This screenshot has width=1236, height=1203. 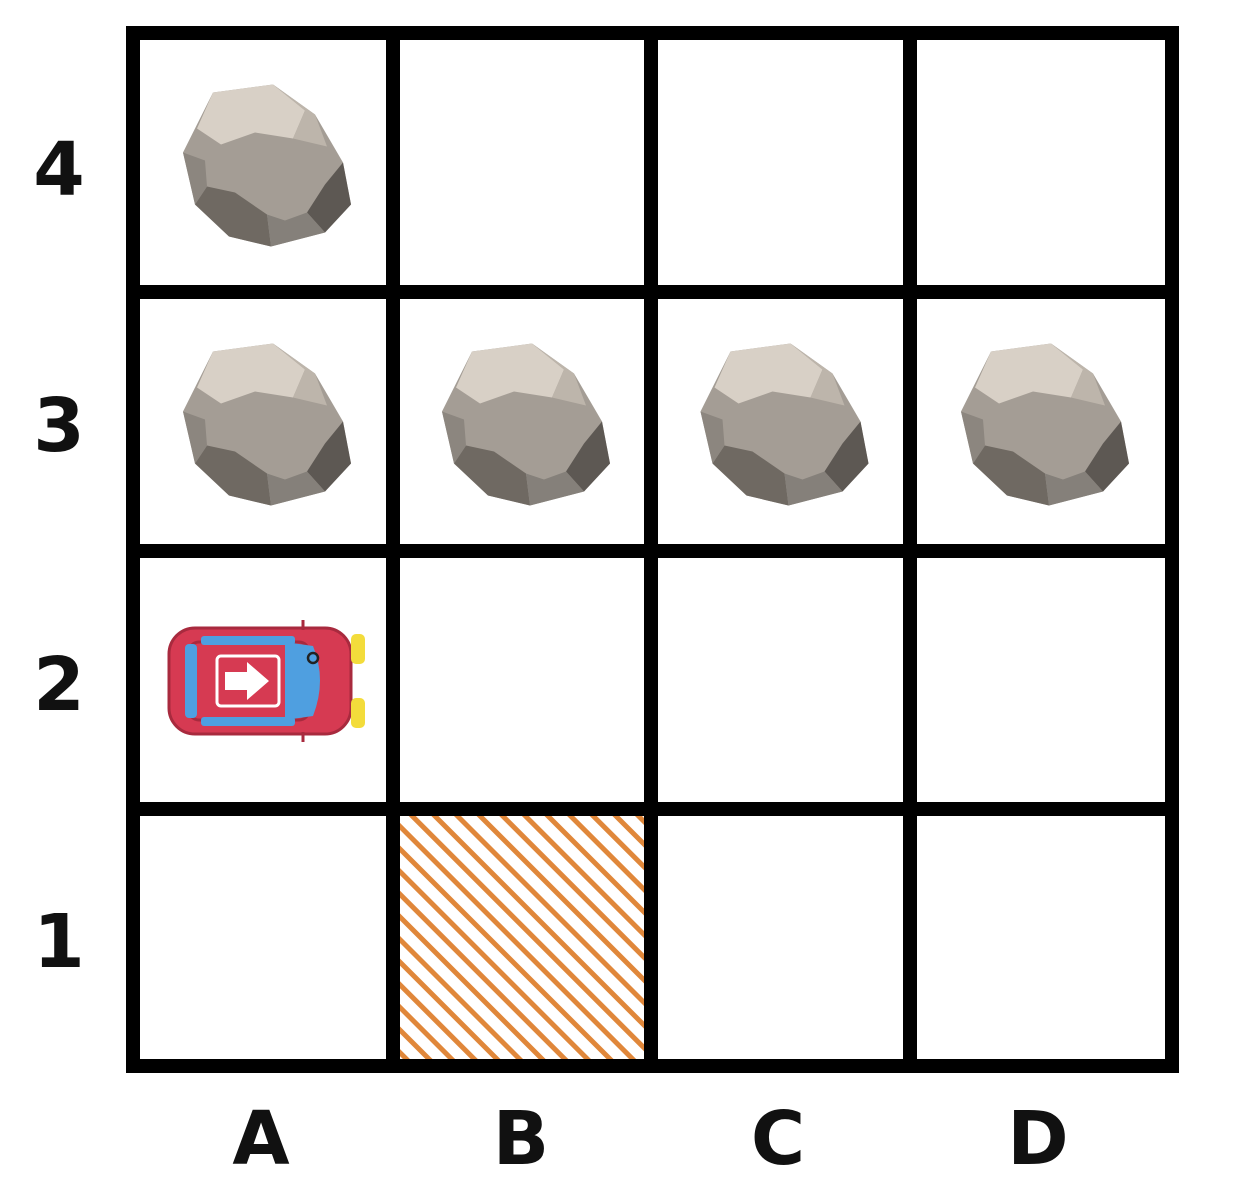 What do you see at coordinates (247, 681) in the screenshot?
I see `arrow-right-icon` at bounding box center [247, 681].